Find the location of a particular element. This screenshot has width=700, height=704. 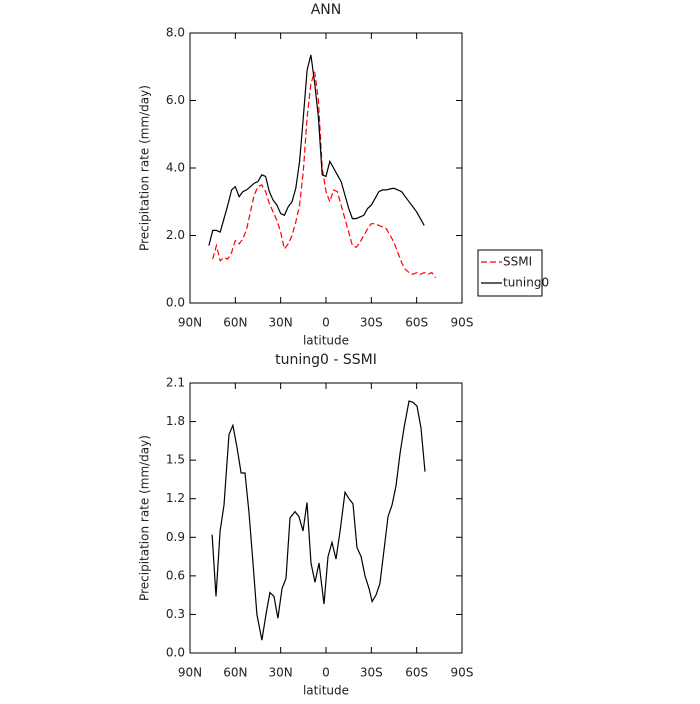

y-tick-label: 1.2 is located at coordinates (175, 498).